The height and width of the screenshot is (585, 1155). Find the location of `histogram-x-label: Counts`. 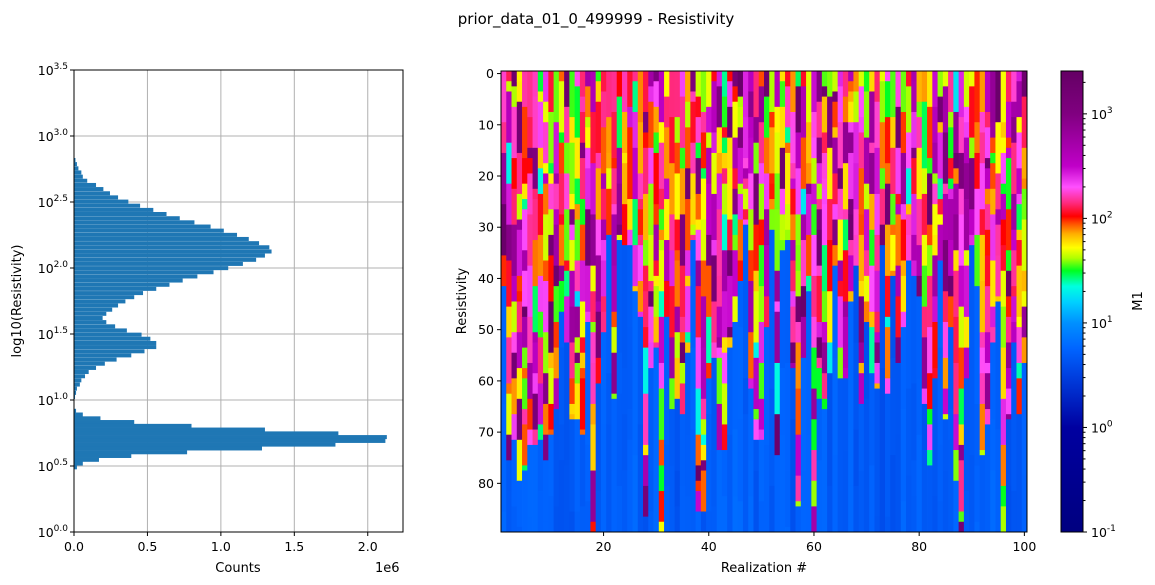

histogram-x-label: Counts is located at coordinates (238, 568).